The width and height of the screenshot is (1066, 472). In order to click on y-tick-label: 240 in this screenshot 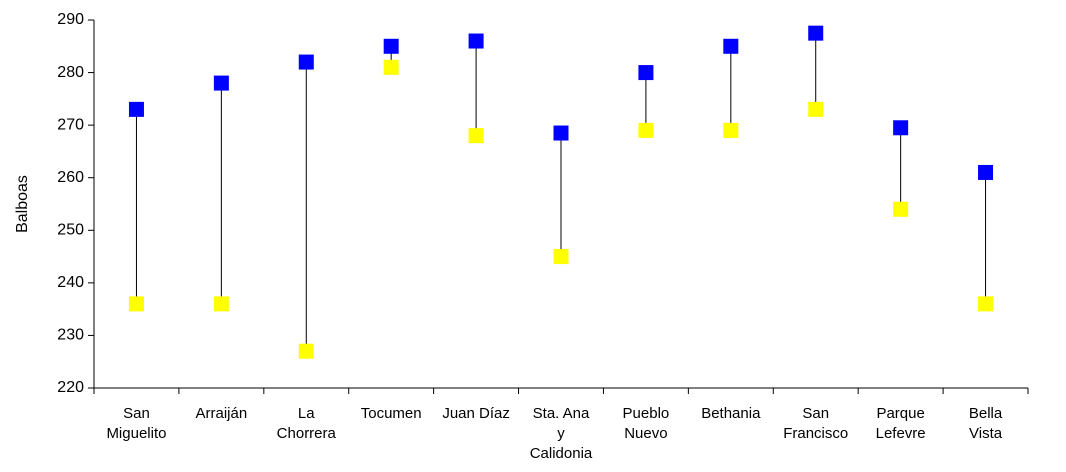, I will do `click(70, 282)`.